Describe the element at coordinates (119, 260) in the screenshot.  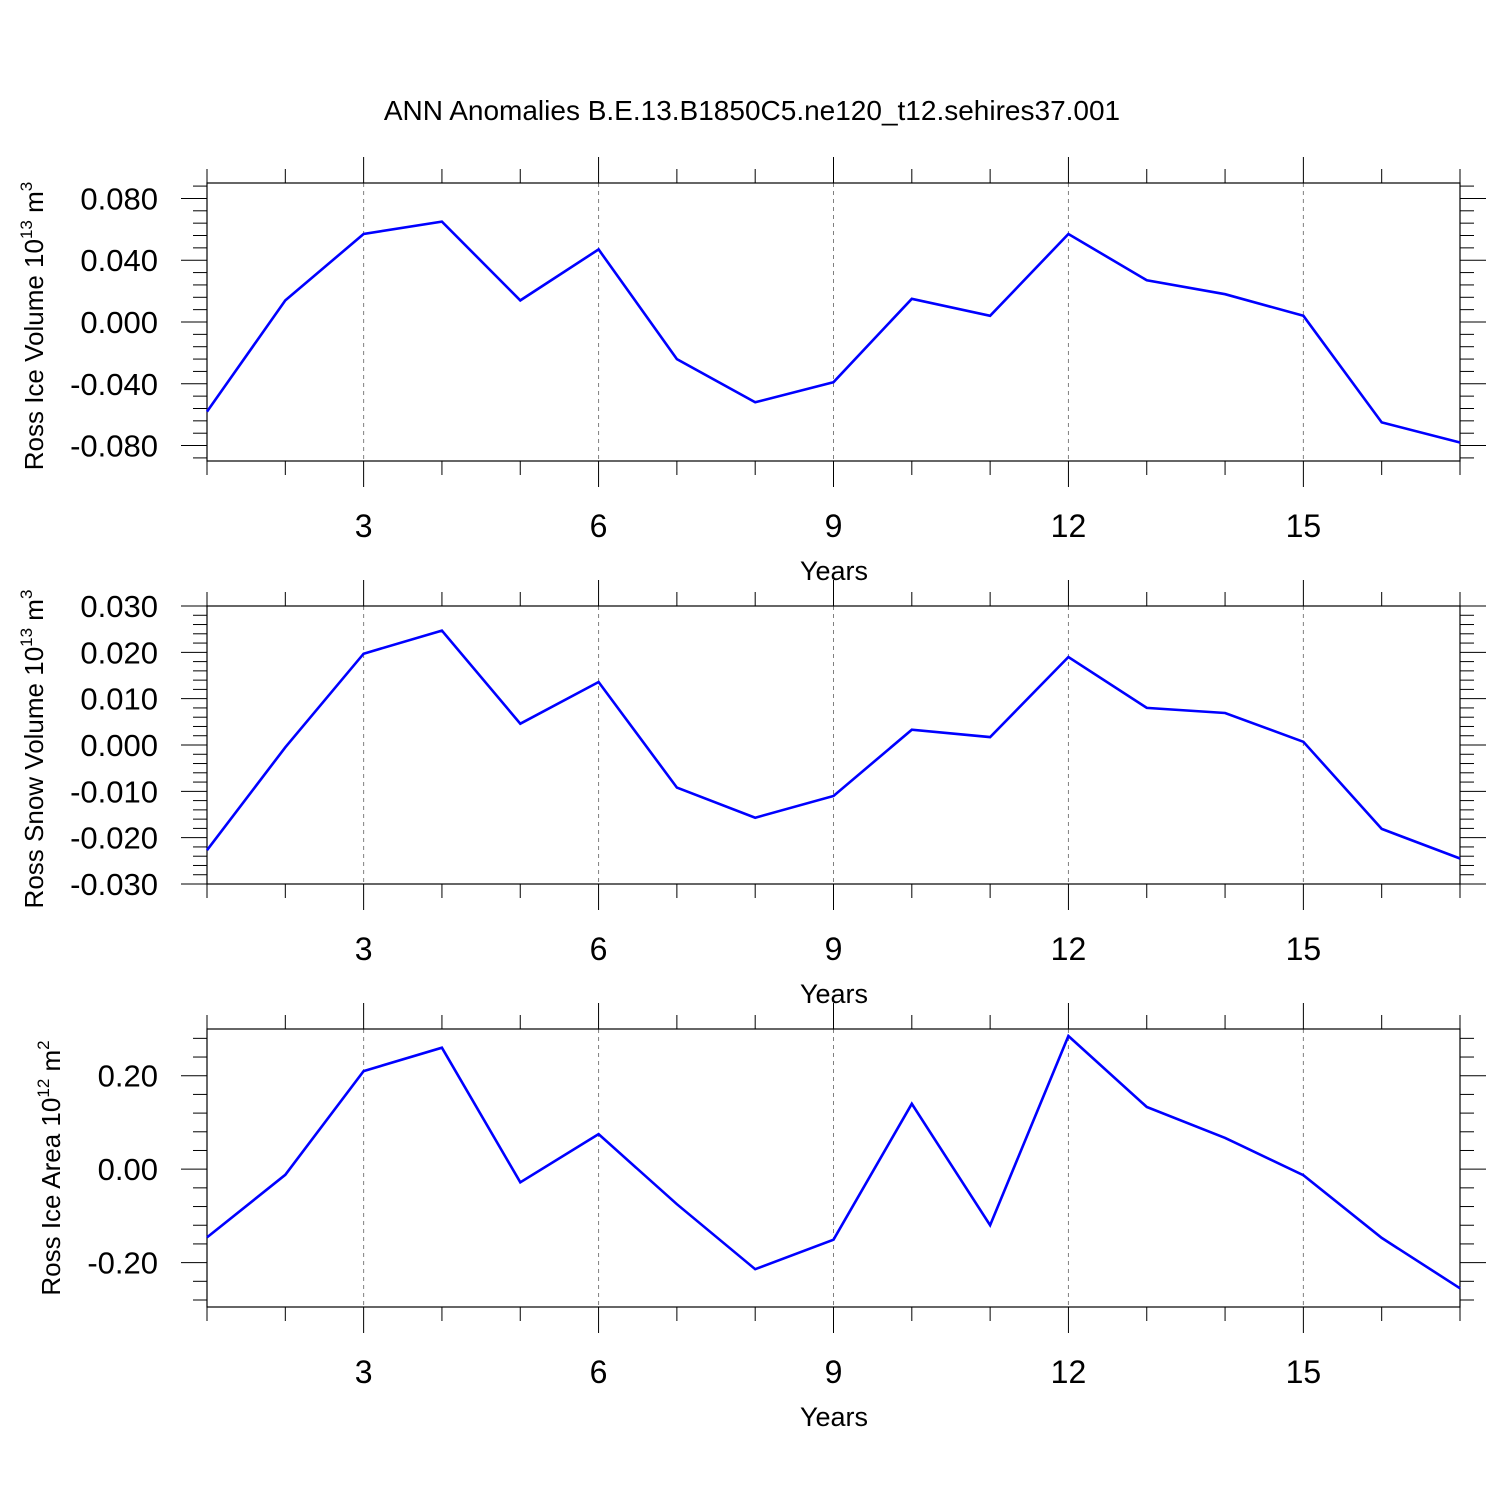
I see `y-tick-label: 0.040` at that location.